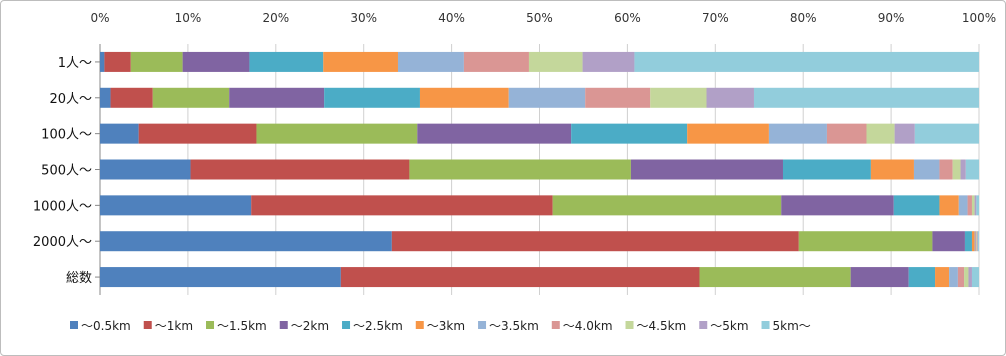 This screenshot has height=356, width=1006. Describe the element at coordinates (75, 63) in the screenshot. I see `category-label: 1人～` at that location.